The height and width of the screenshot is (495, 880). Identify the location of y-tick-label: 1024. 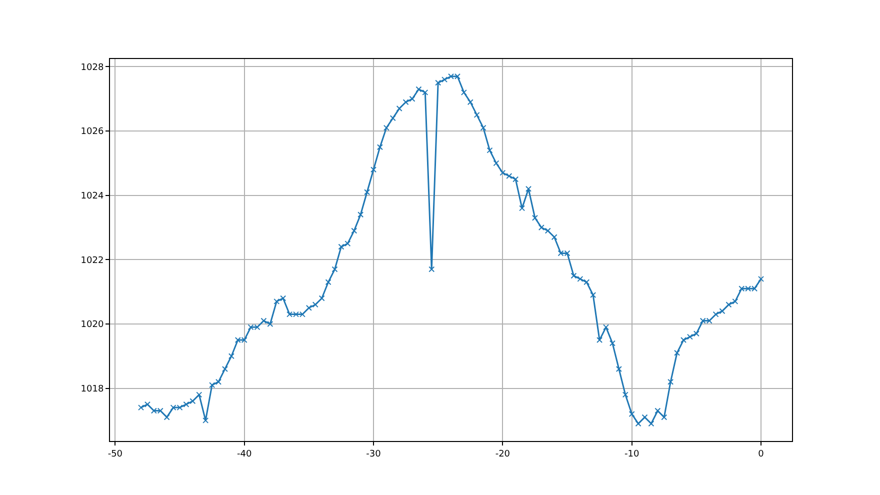
(92, 196).